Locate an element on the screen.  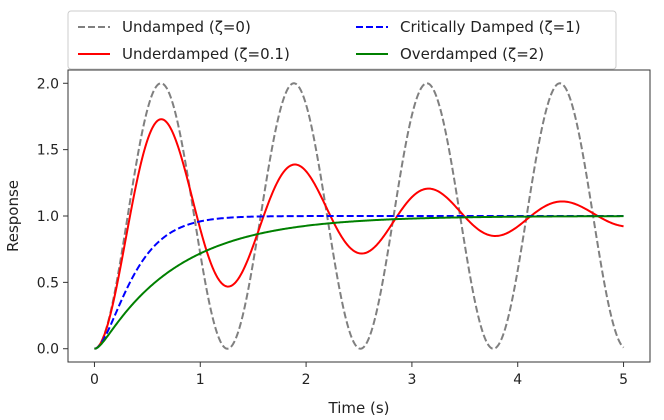
x-tick-label: 0 is located at coordinates (94, 380).